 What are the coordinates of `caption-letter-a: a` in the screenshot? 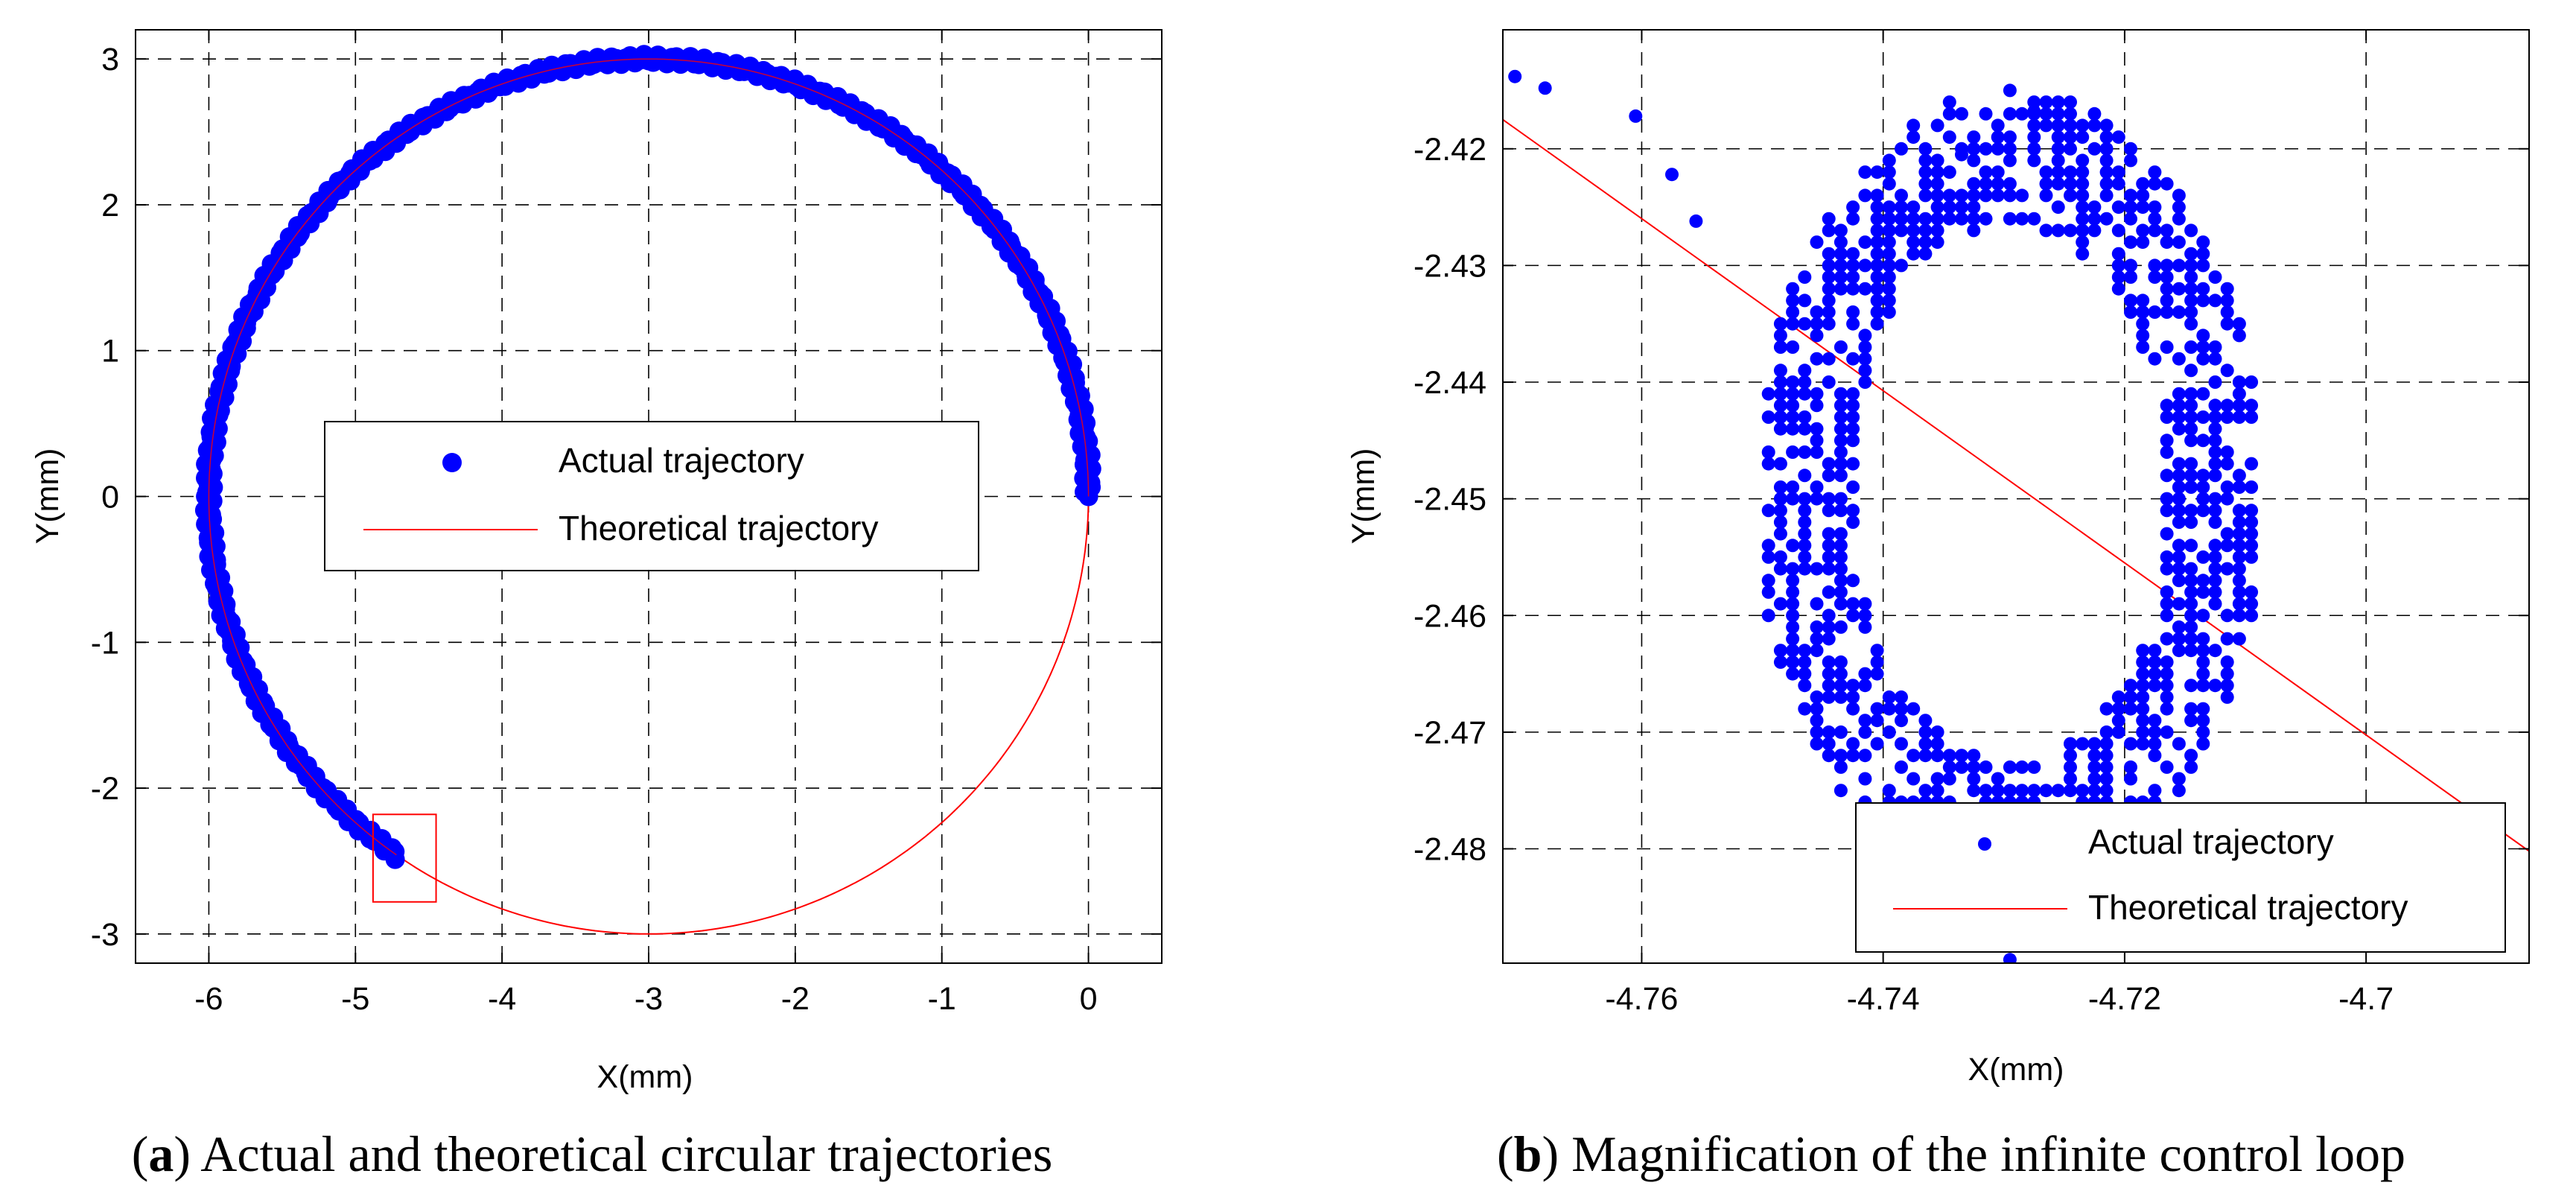 It's located at (161, 1154).